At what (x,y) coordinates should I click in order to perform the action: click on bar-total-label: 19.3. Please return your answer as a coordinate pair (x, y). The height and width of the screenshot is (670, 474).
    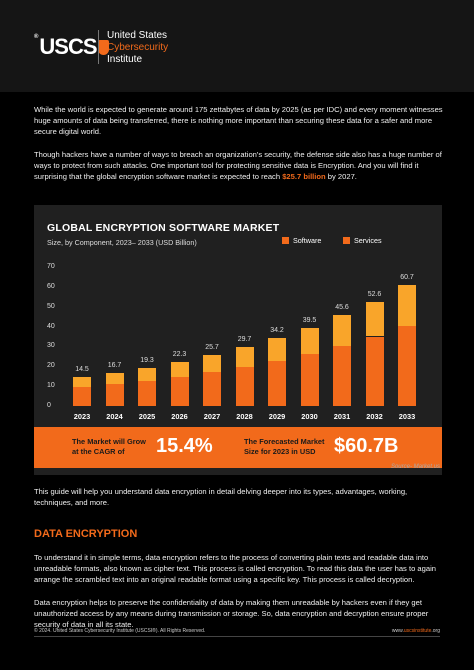
    Looking at the image, I should click on (147, 360).